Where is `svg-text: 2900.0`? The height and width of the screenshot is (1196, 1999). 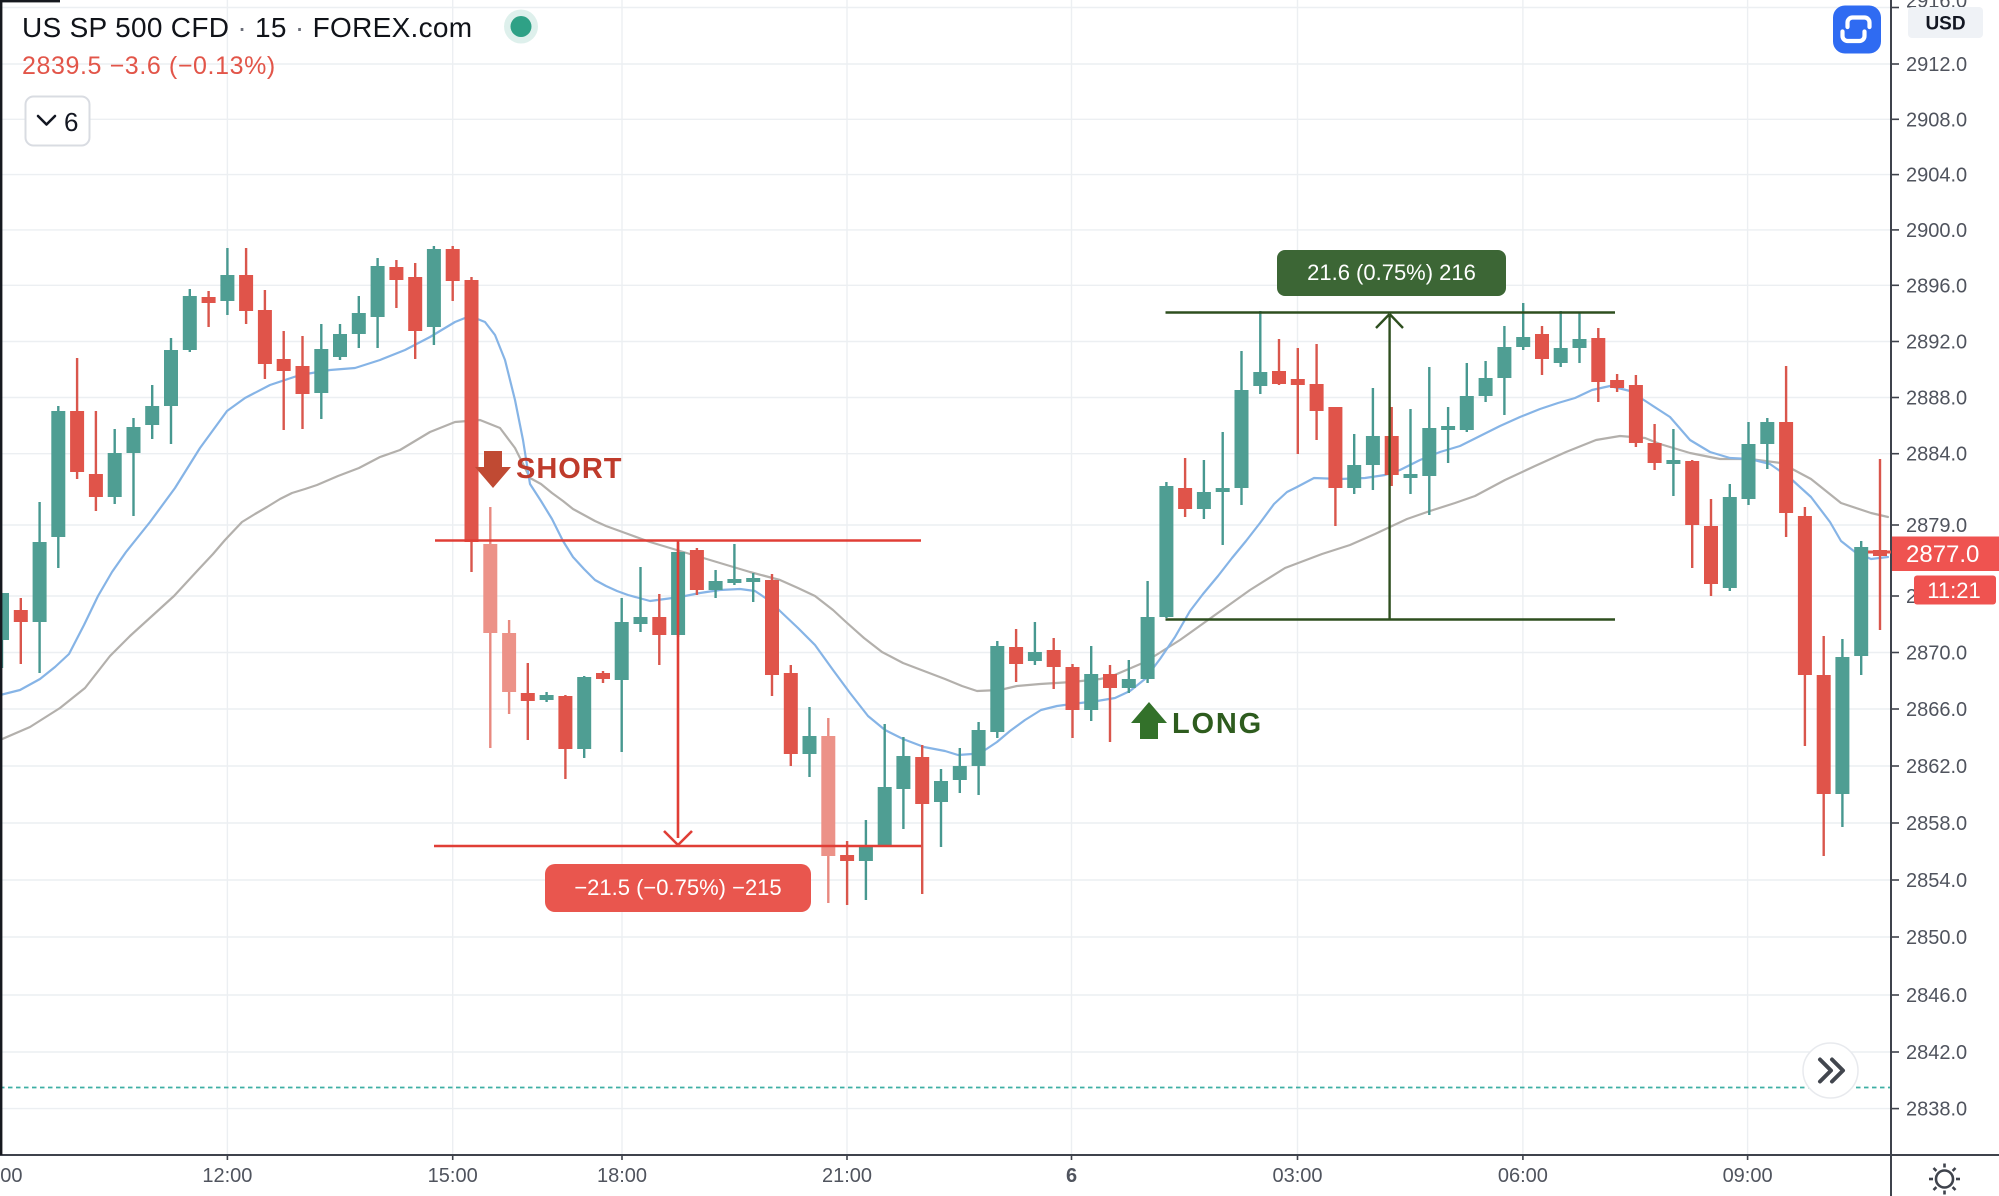 svg-text: 2900.0 is located at coordinates (1936, 231).